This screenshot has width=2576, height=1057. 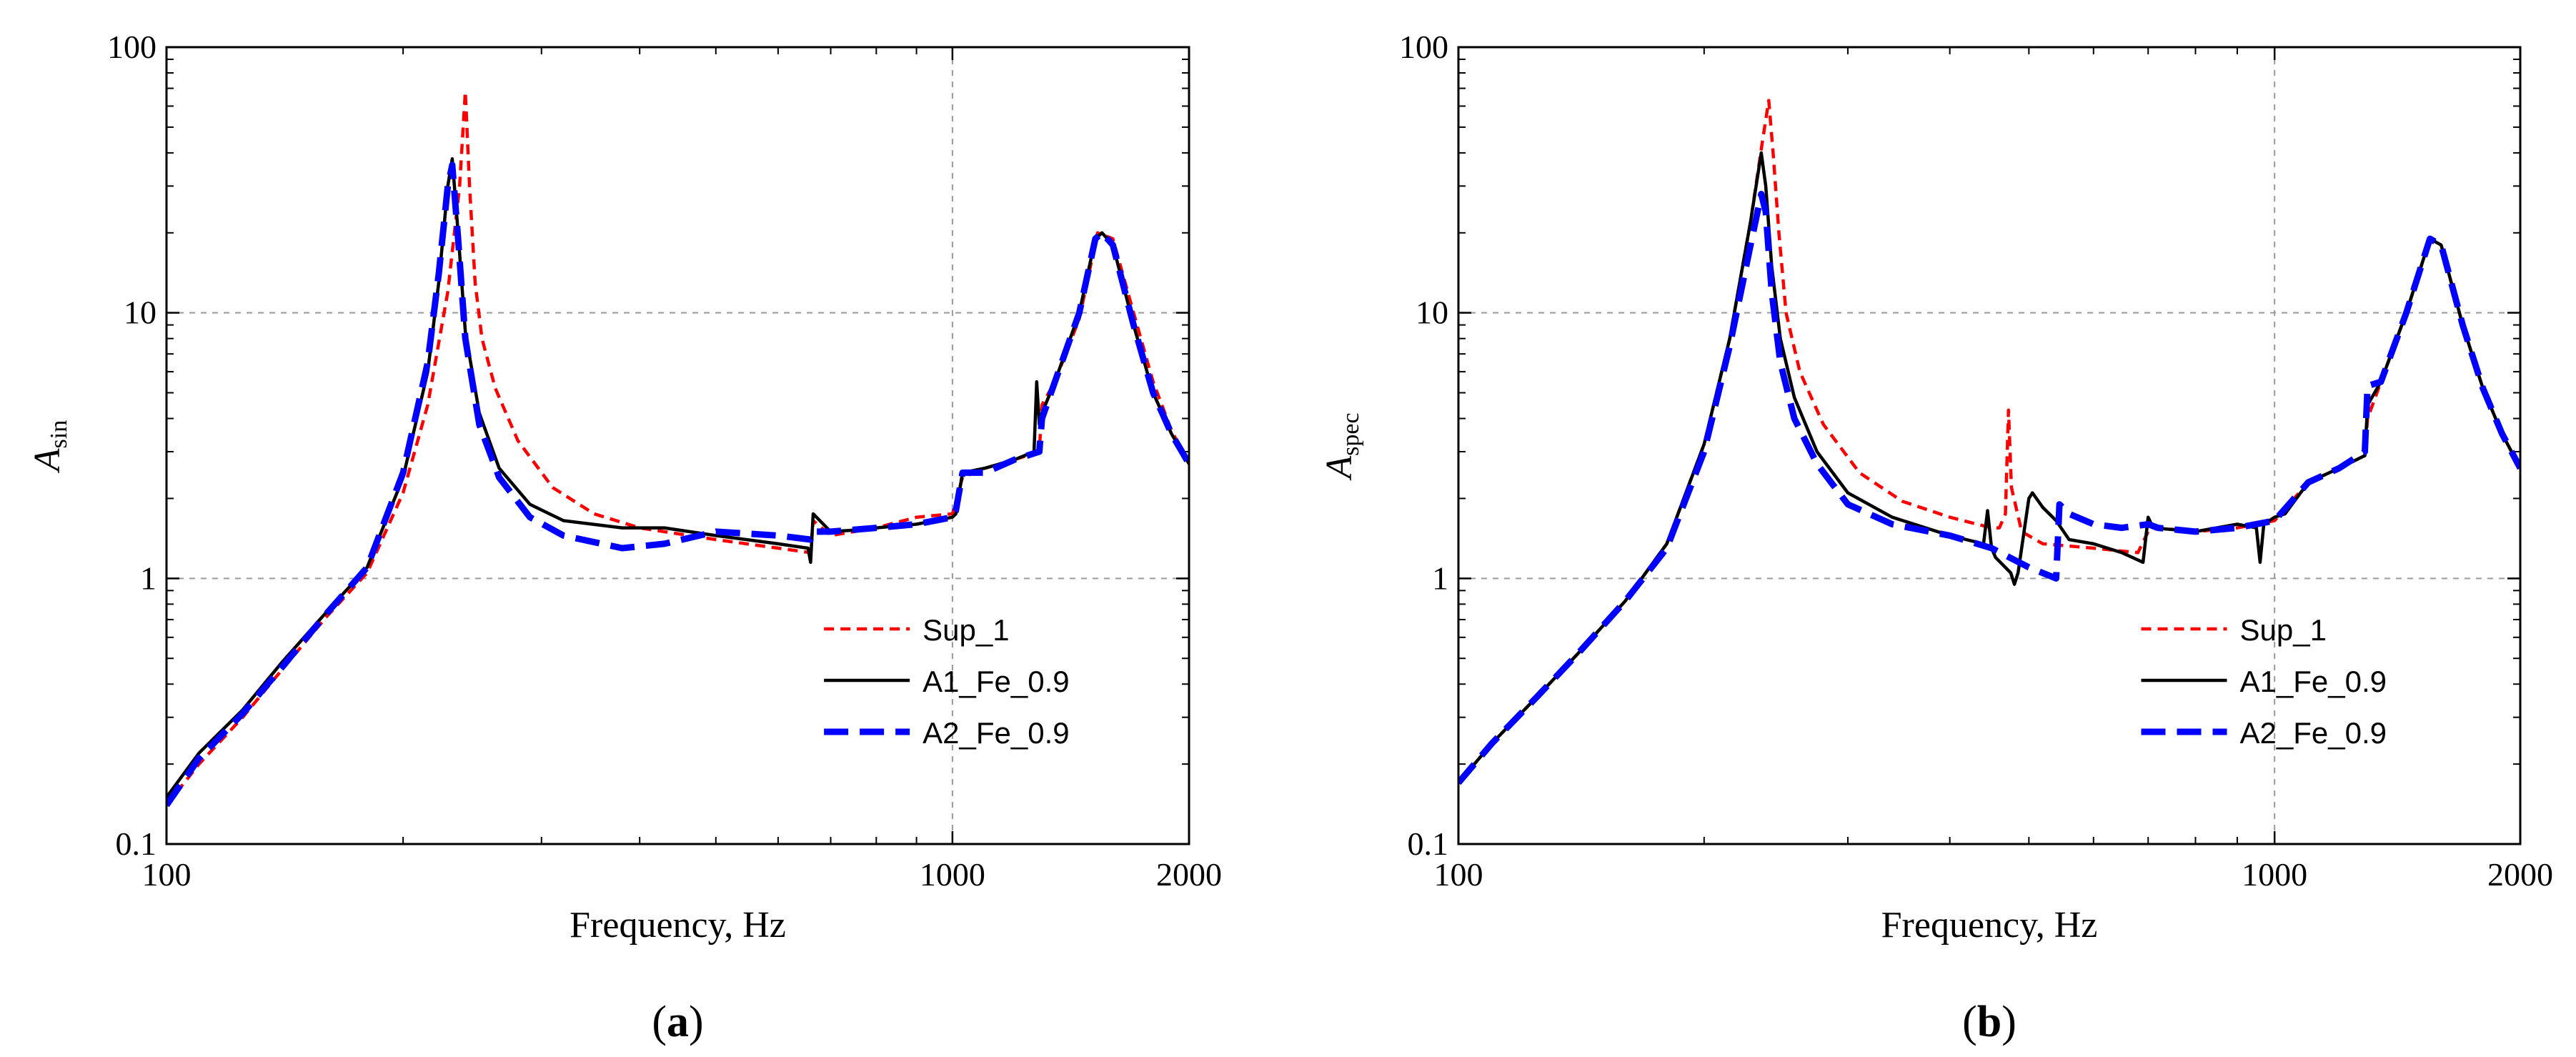 I want to click on y-axis-label-subscript: spec, so click(x=1351, y=433).